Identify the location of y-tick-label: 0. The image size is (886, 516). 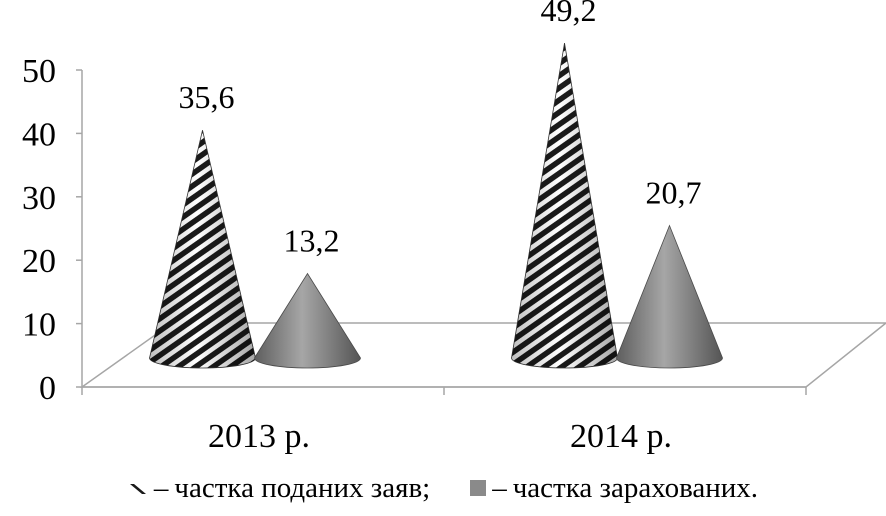
(47, 388).